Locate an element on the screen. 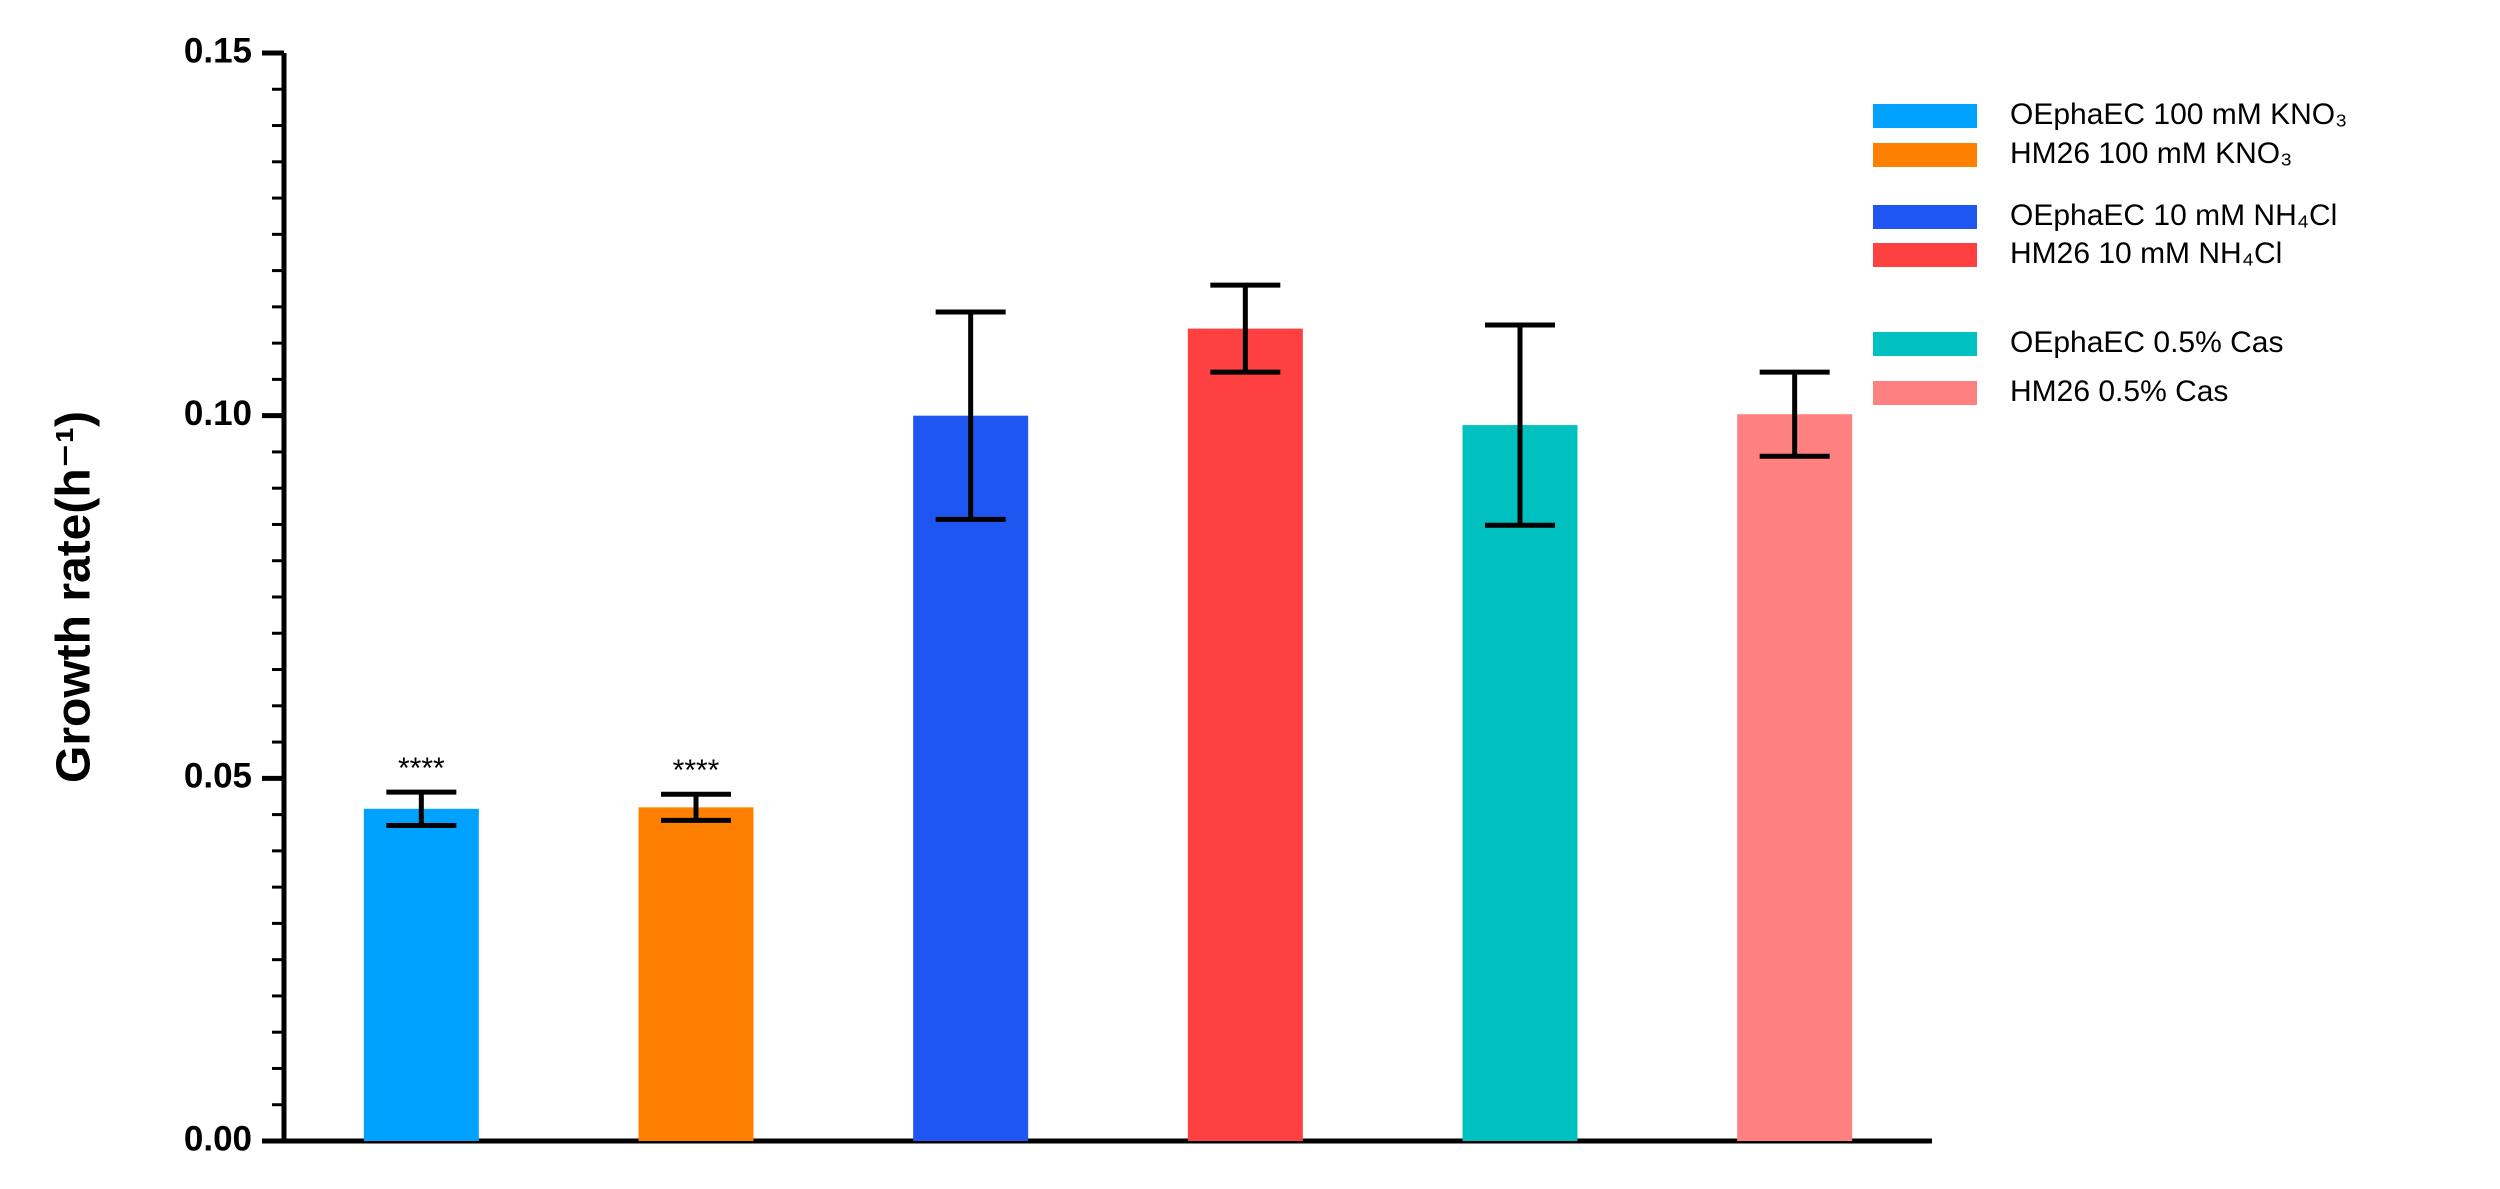 This screenshot has width=2500, height=1189. y-tick-label: 0.00 is located at coordinates (218, 1138).